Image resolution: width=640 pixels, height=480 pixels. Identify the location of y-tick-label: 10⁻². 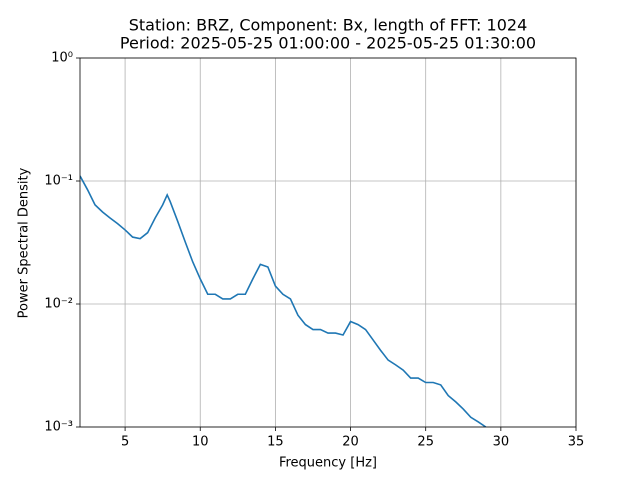
(58, 304).